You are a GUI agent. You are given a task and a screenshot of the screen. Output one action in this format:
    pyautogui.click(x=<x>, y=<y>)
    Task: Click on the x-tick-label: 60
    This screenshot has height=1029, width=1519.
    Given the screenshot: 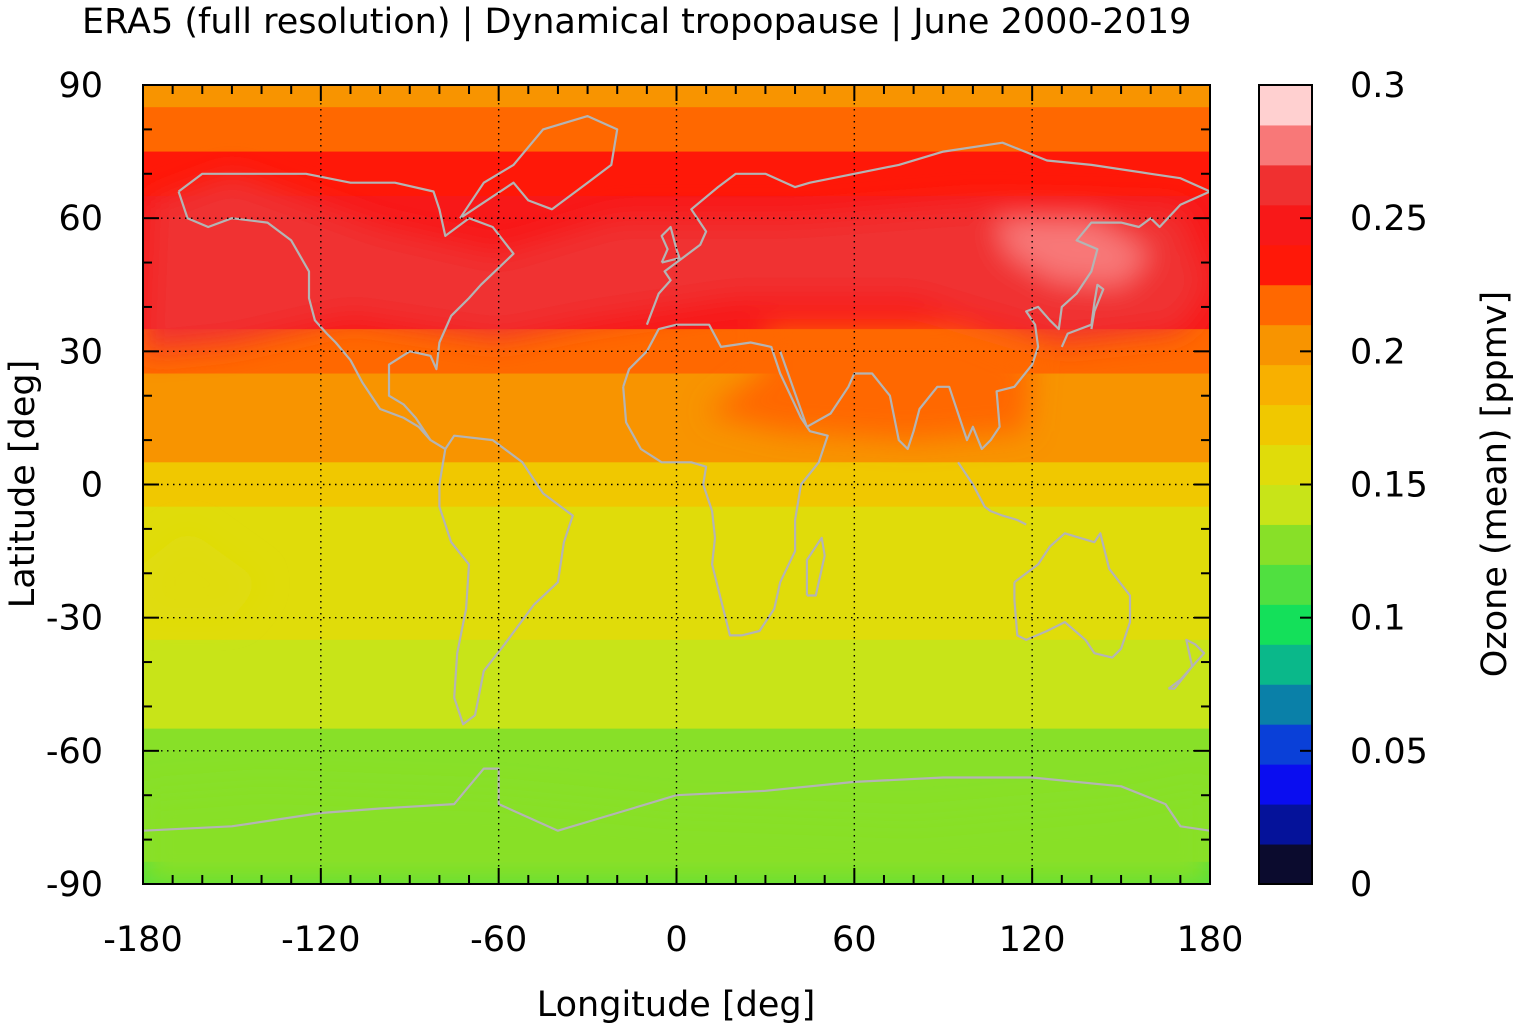 What is the action you would take?
    pyautogui.click(x=854, y=940)
    